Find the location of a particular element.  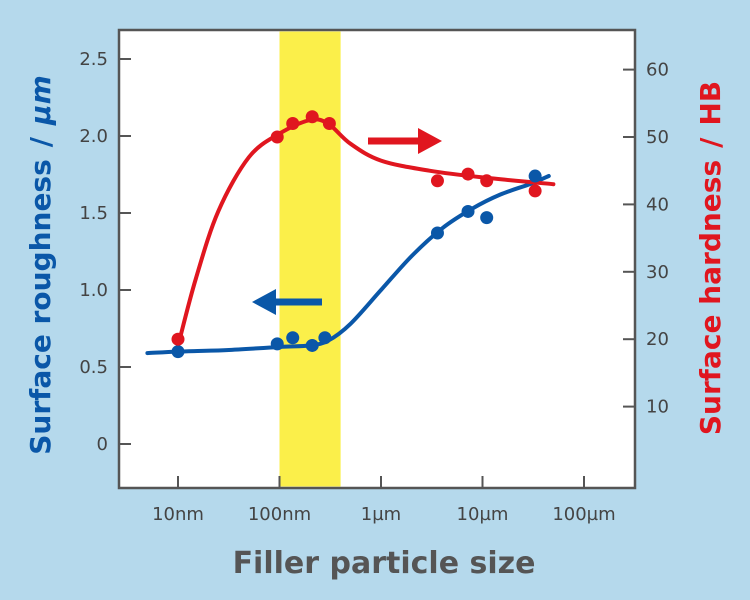

left-axis-title-sep: / is located at coordinates (40, 141).